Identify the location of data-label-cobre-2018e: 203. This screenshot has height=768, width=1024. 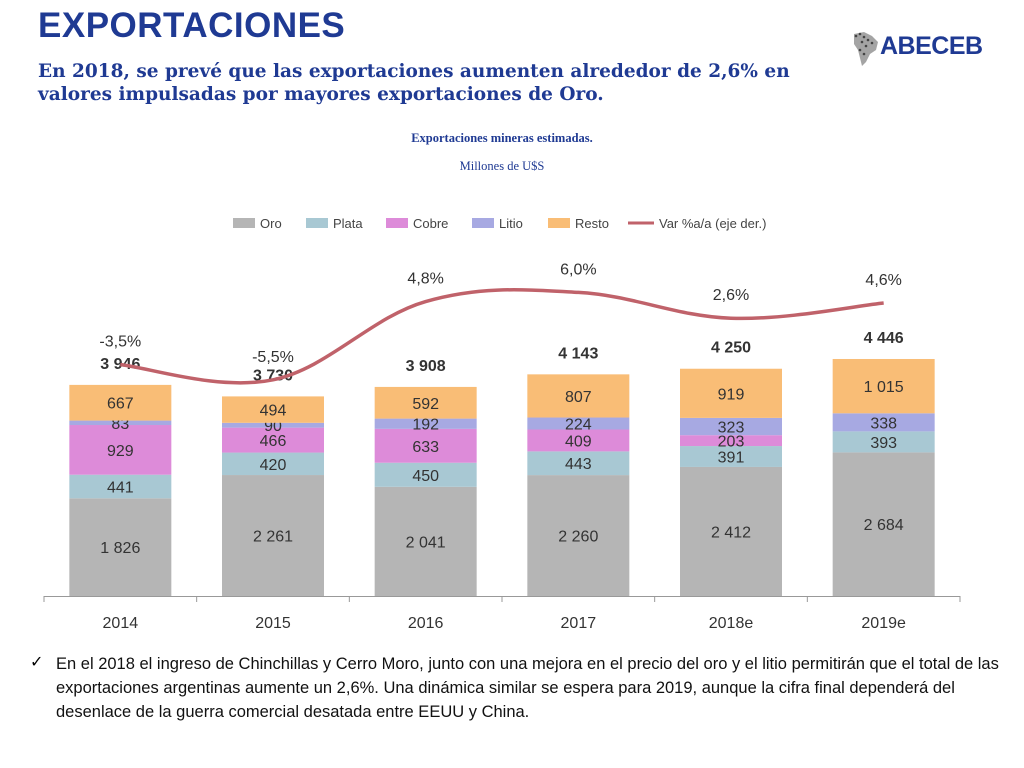
(731, 442).